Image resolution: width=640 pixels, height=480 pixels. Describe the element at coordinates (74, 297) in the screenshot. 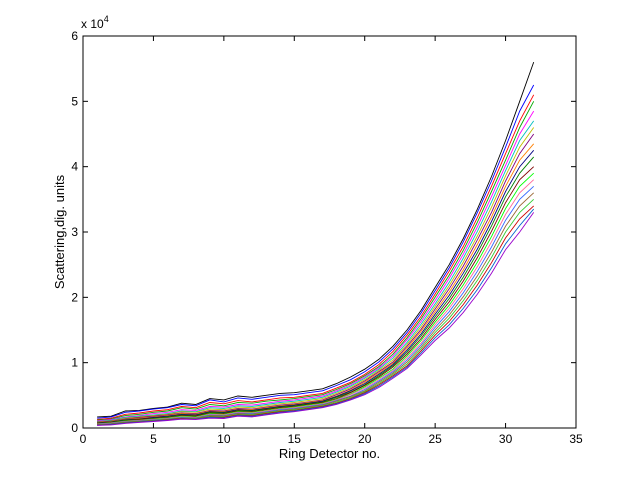

I see `y-tick-label: 2` at that location.